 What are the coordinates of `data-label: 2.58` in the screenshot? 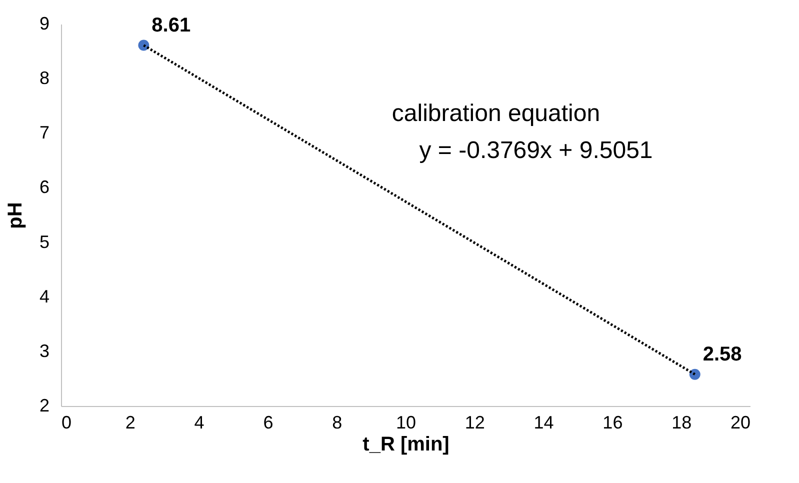 It's located at (722, 354).